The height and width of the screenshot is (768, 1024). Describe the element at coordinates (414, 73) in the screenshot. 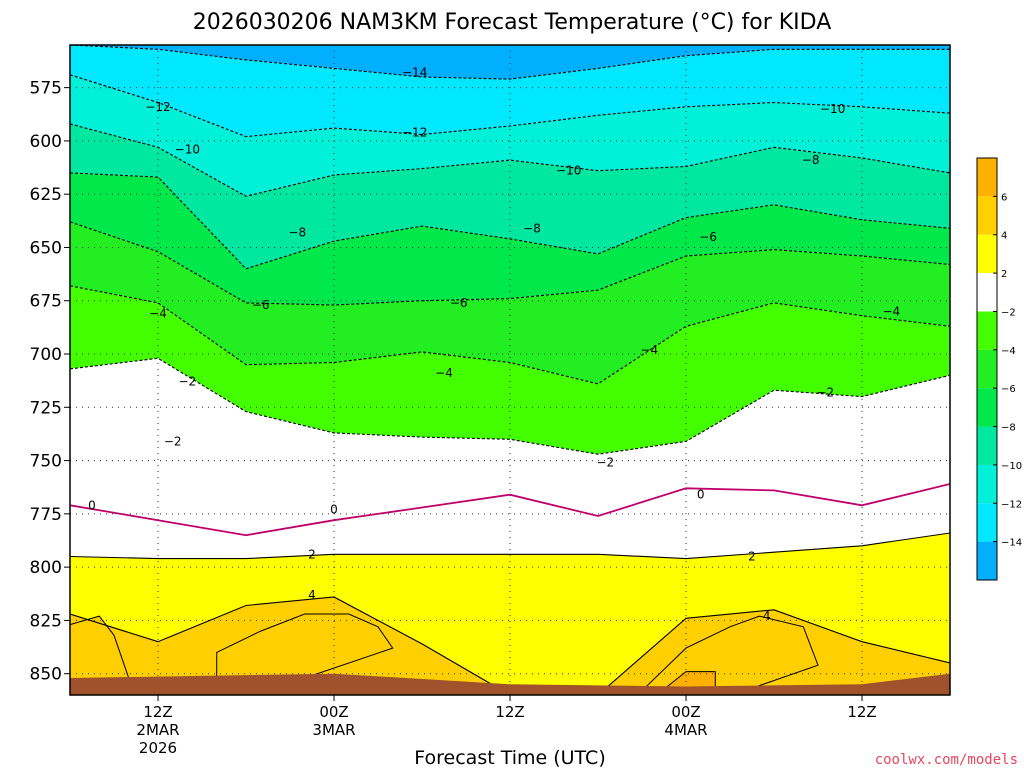

I see `contour-label: −14` at that location.